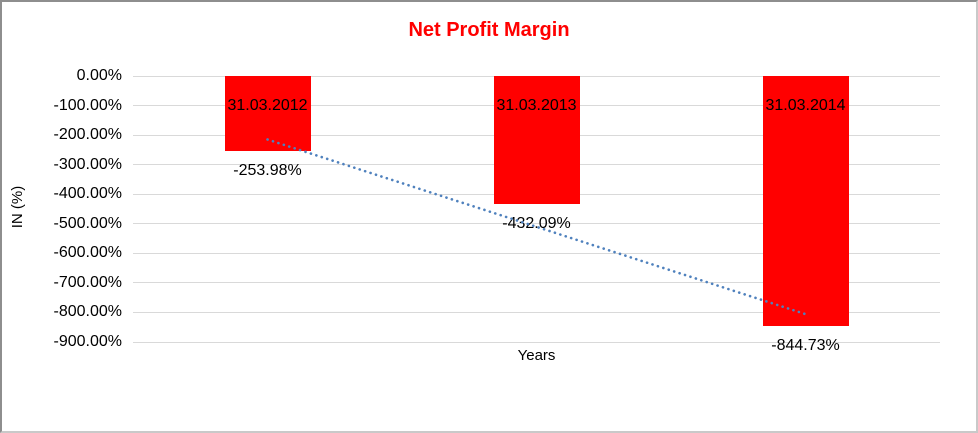  What do you see at coordinates (88, 312) in the screenshot?
I see `y-axis-tick-label: -800.00%` at bounding box center [88, 312].